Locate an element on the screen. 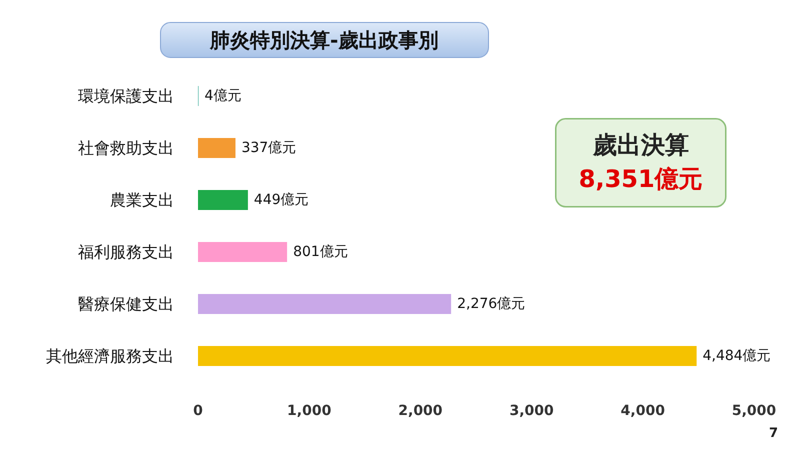 Image resolution: width=800 pixels, height=450 pixels. y-tick-label: 環境保護支出 is located at coordinates (126, 96).